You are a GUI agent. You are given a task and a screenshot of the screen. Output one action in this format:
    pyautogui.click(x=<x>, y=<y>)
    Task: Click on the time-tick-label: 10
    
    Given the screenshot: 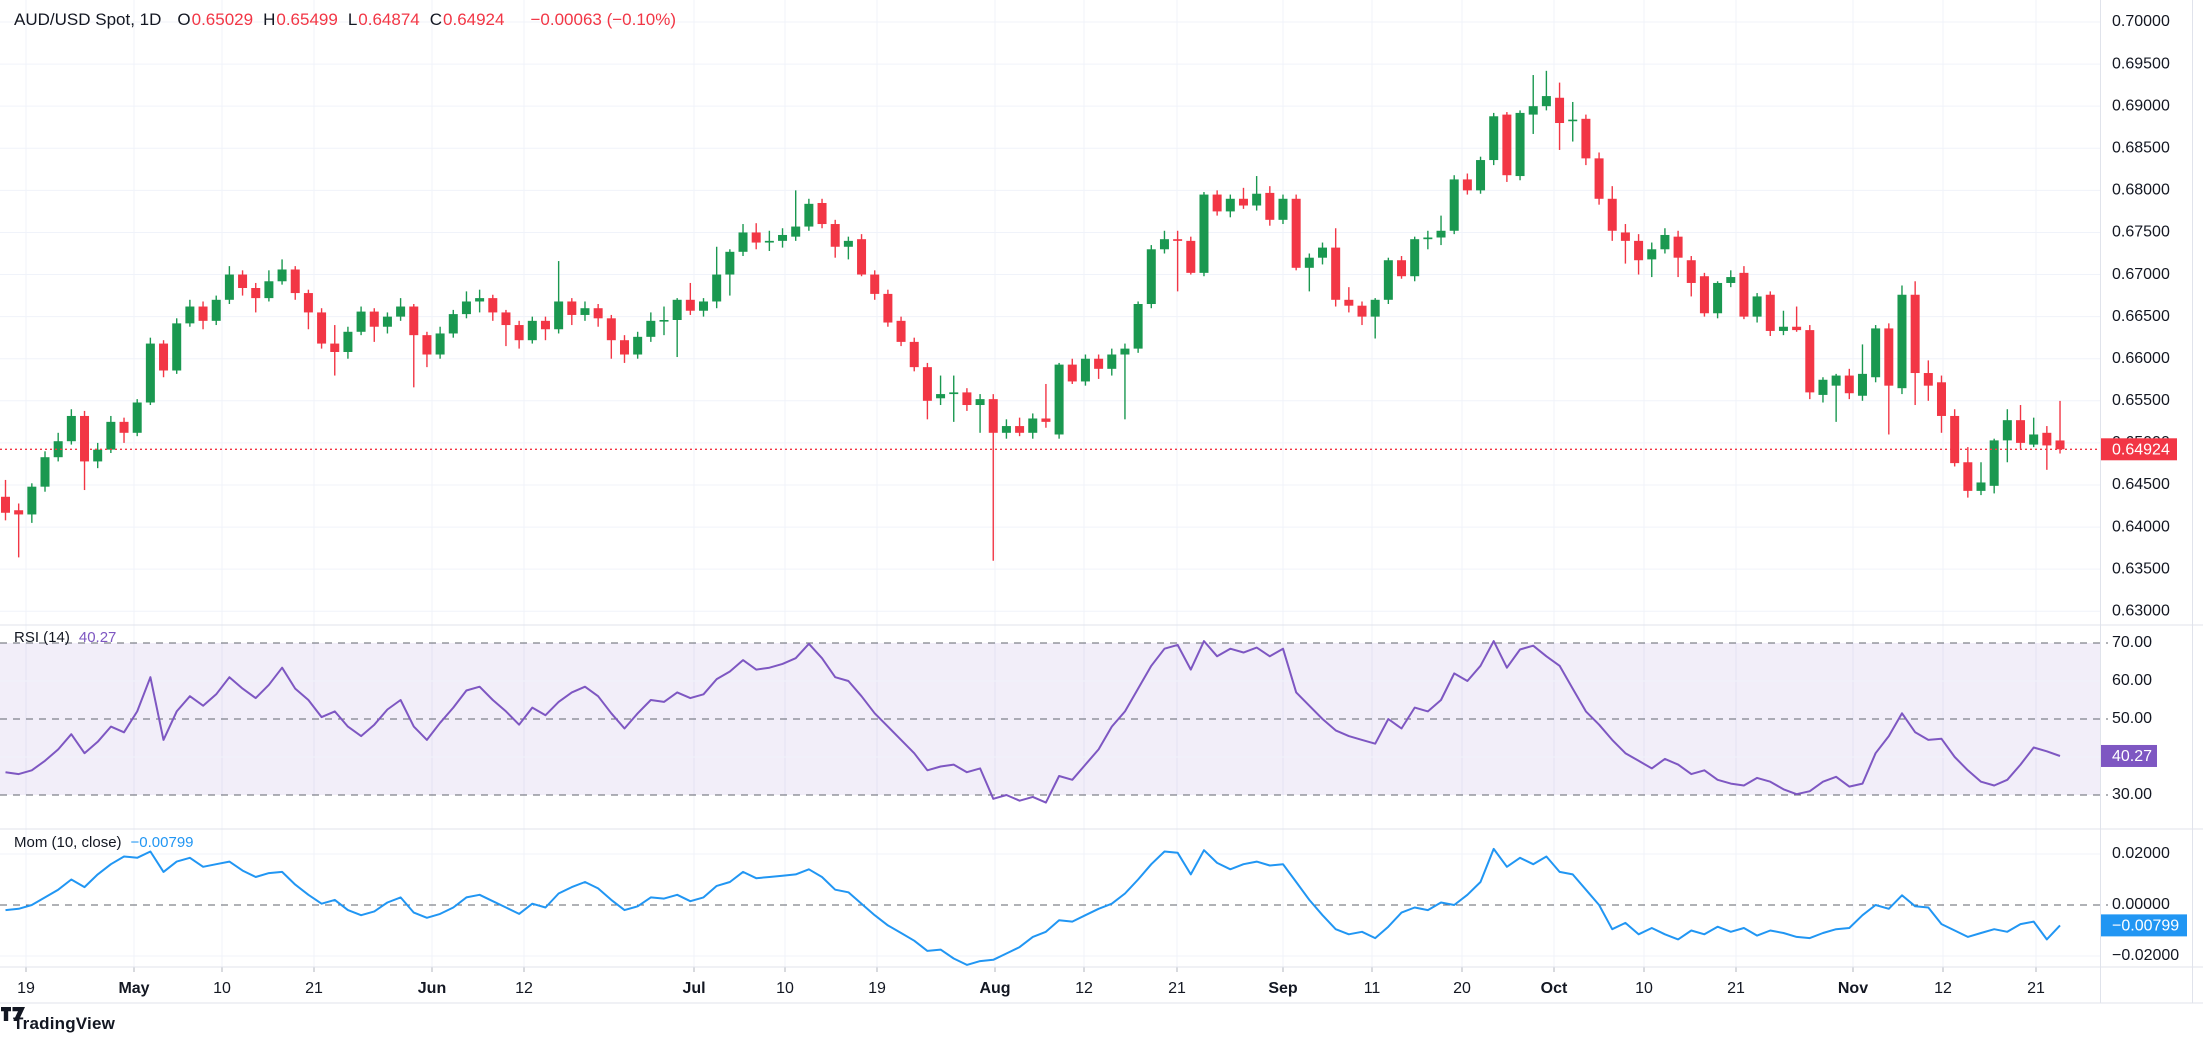 What is the action you would take?
    pyautogui.click(x=222, y=988)
    